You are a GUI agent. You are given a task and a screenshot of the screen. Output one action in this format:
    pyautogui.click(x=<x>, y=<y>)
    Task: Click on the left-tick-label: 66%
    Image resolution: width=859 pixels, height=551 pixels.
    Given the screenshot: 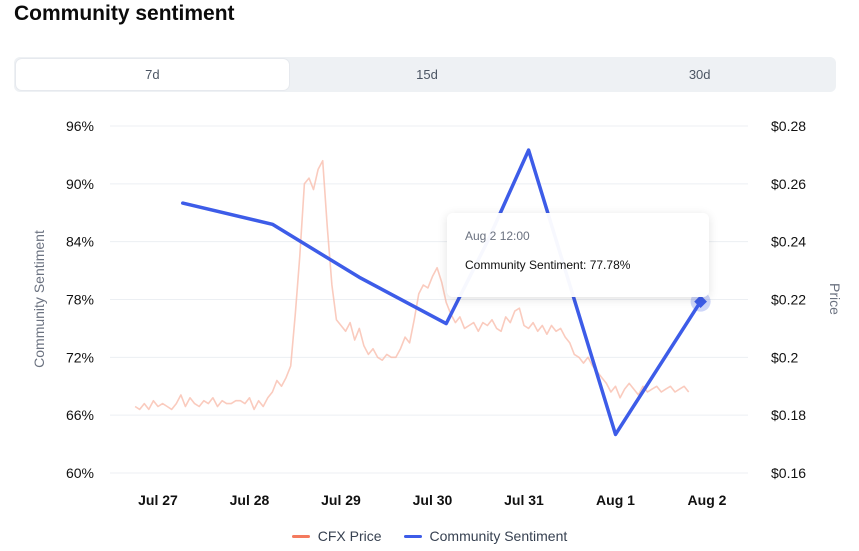 What is the action you would take?
    pyautogui.click(x=80, y=415)
    